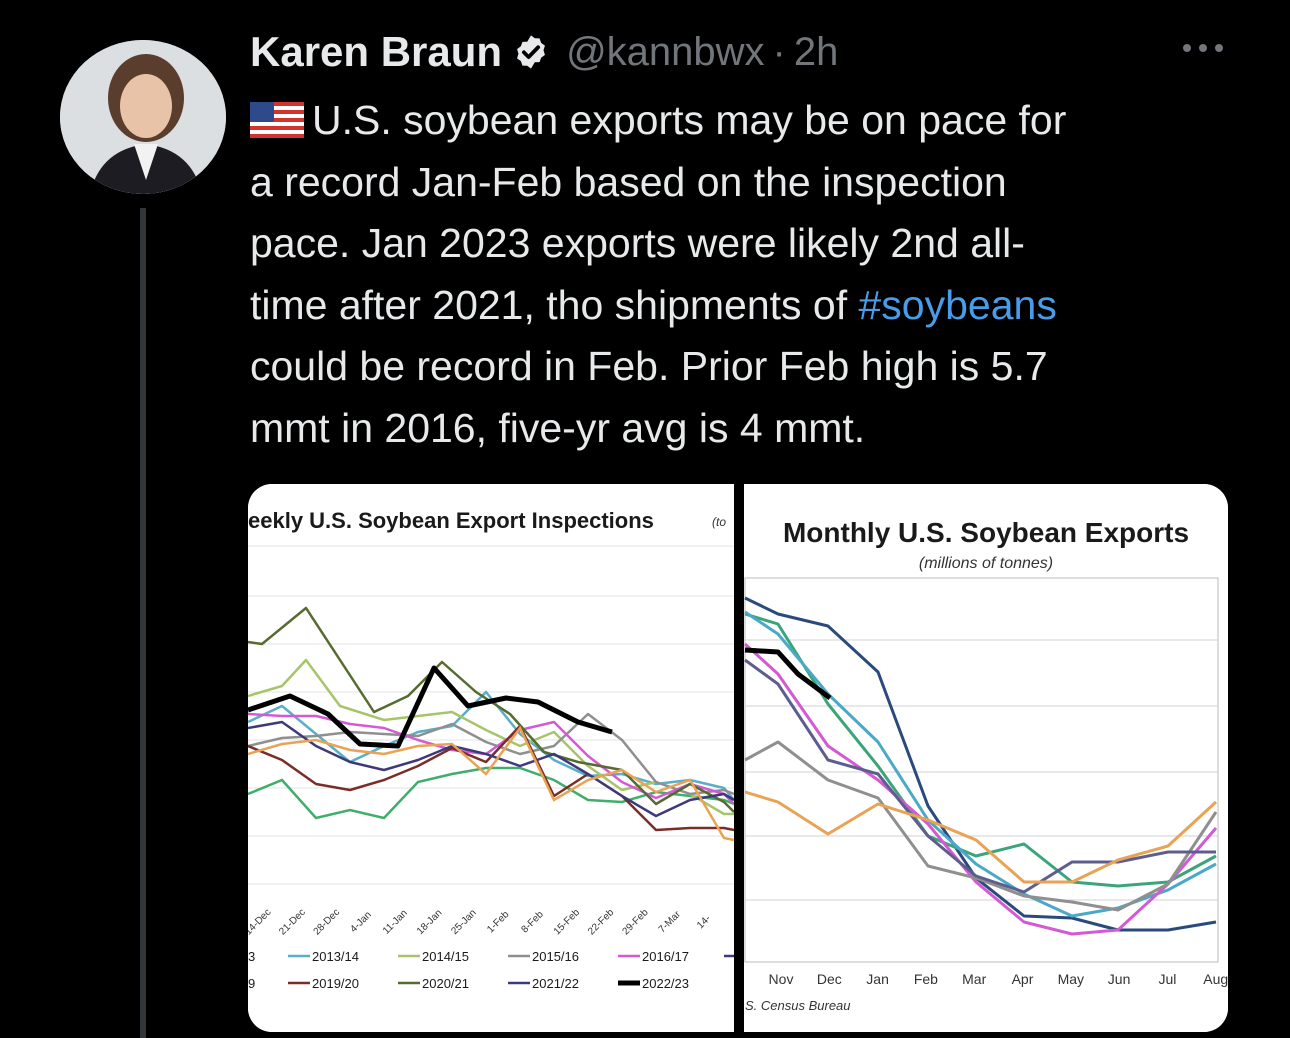 Image resolution: width=1290 pixels, height=1038 pixels. What do you see at coordinates (277, 116) in the screenshot?
I see `us-flag-icon` at bounding box center [277, 116].